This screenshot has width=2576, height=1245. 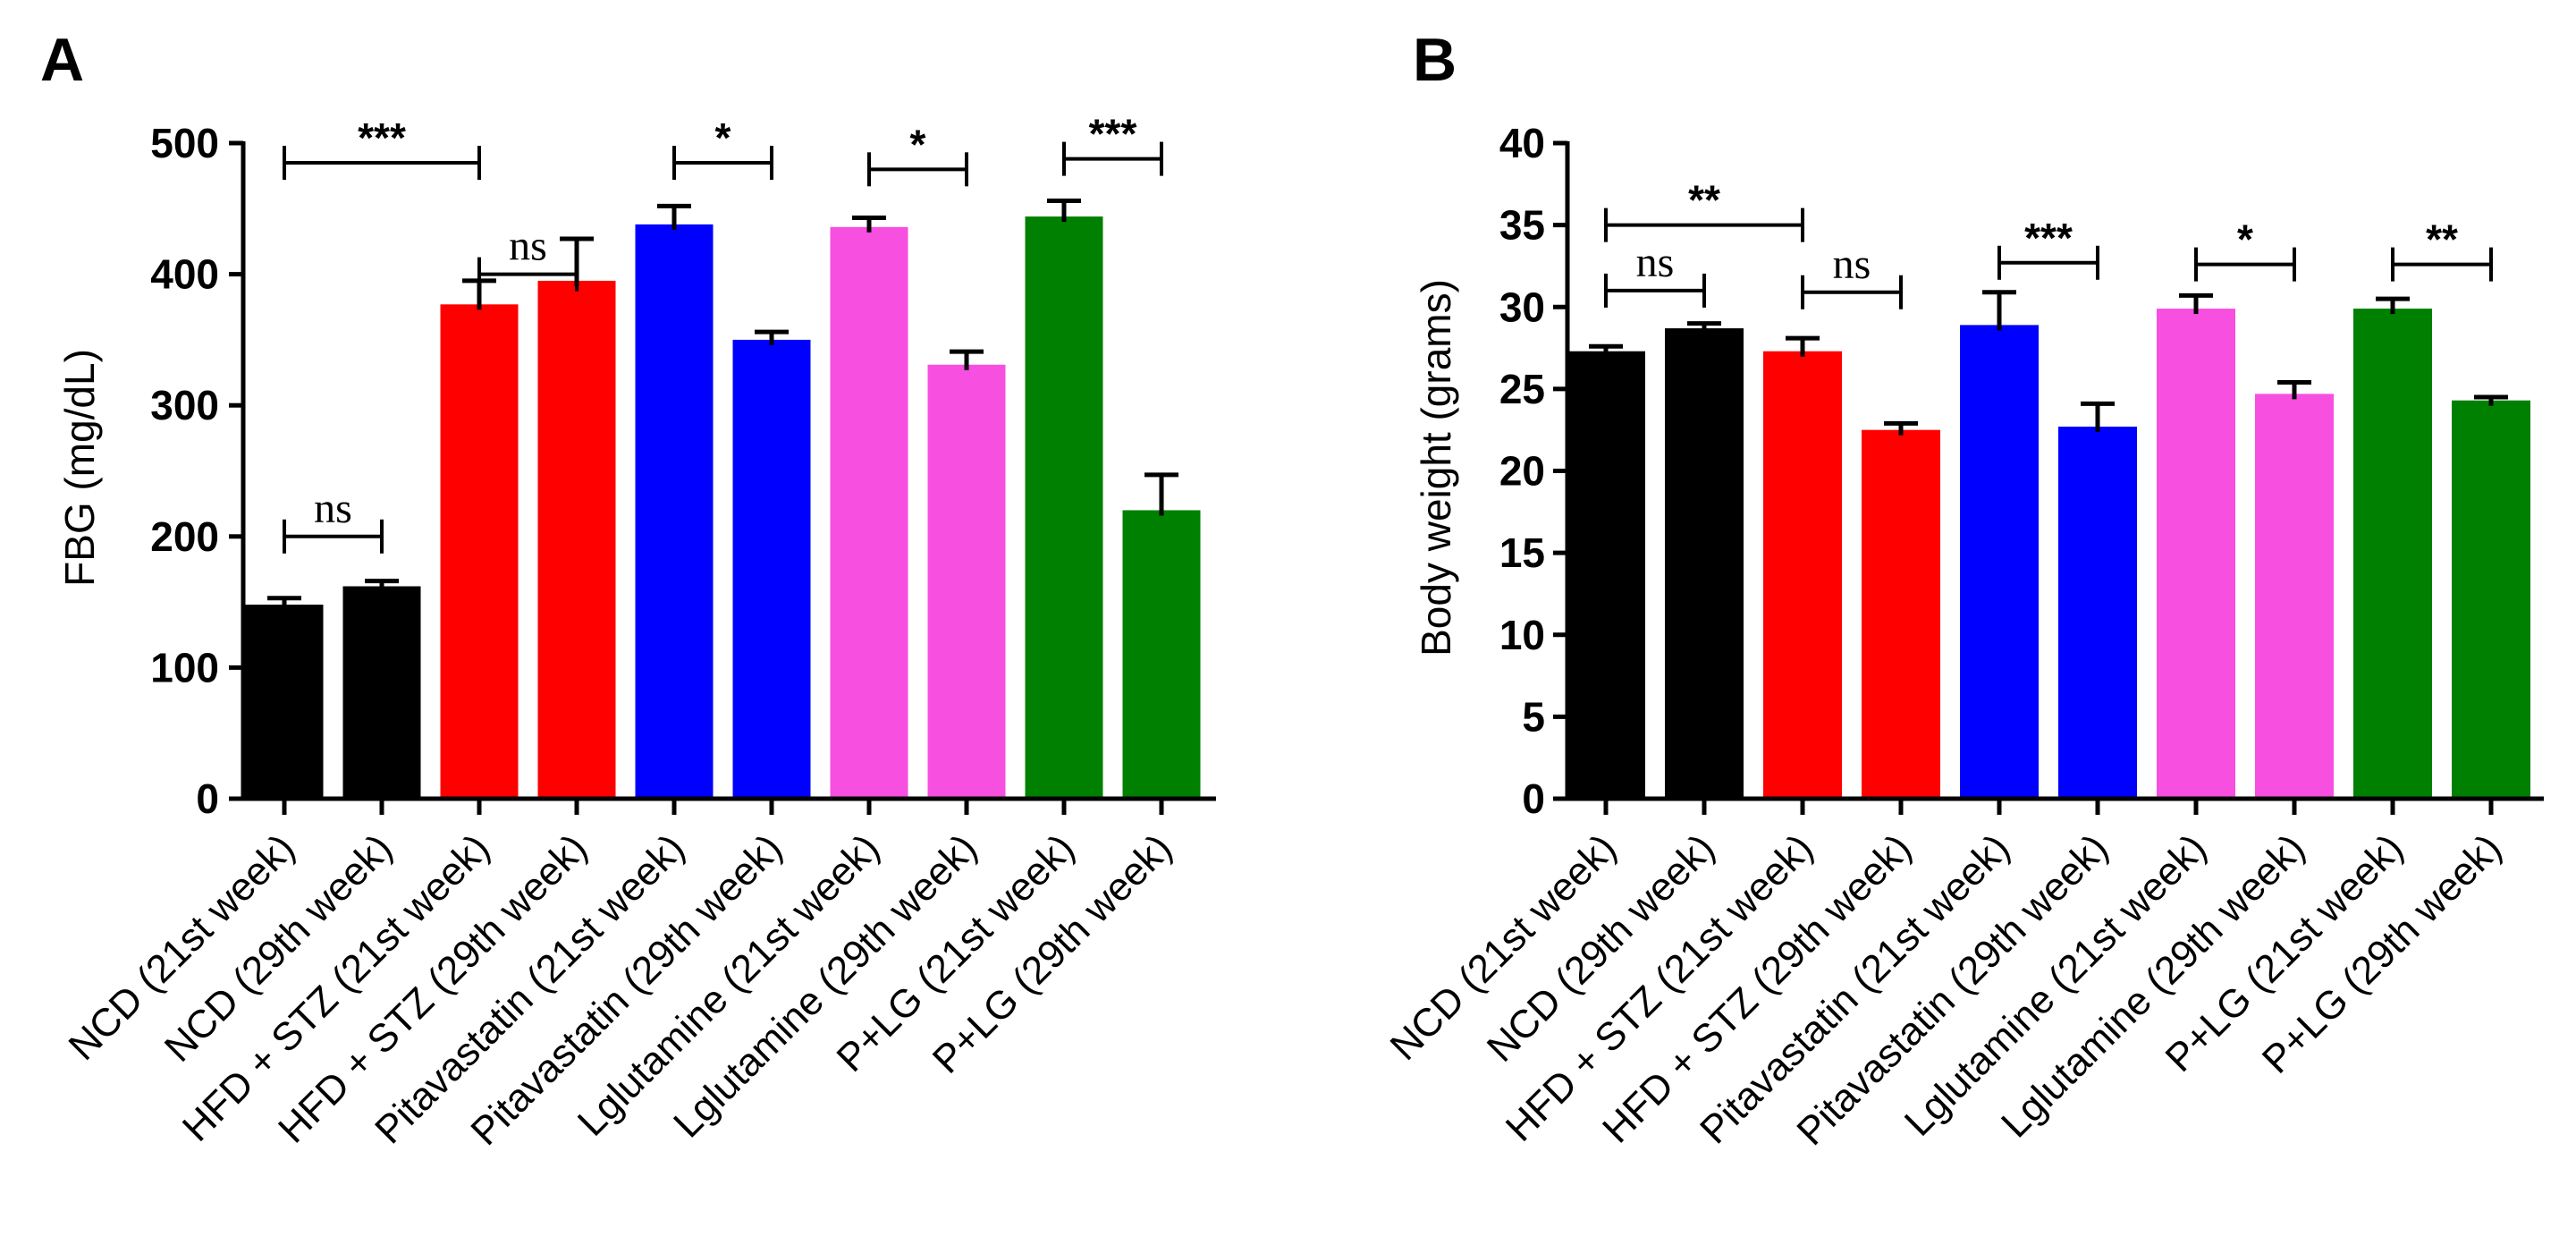 What do you see at coordinates (1522, 389) in the screenshot?
I see `chart-b-y-tick-label: 25` at bounding box center [1522, 389].